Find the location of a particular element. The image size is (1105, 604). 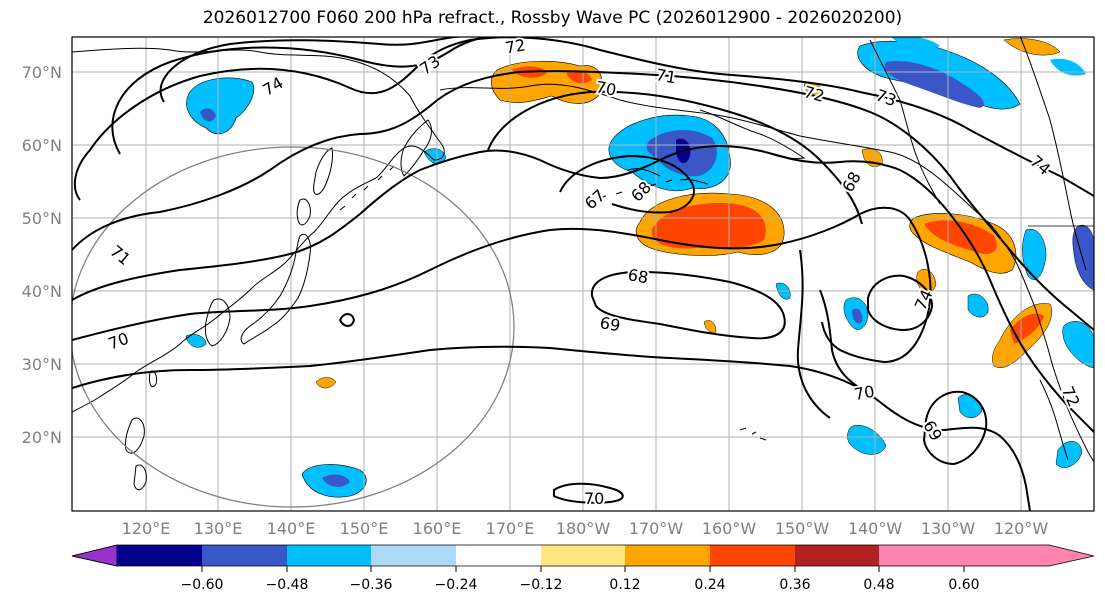

lon-label: 170°W is located at coordinates (656, 528).